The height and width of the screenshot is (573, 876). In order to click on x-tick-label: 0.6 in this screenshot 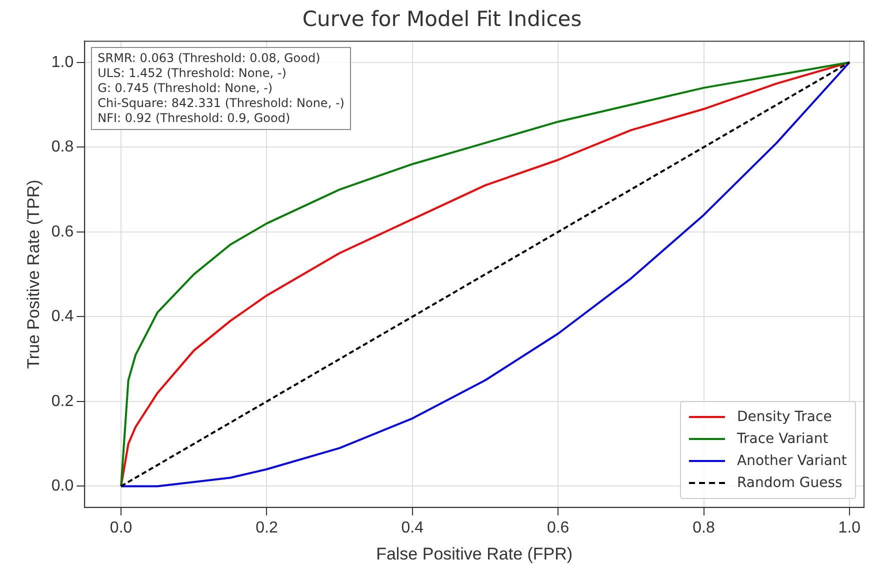, I will do `click(558, 527)`.